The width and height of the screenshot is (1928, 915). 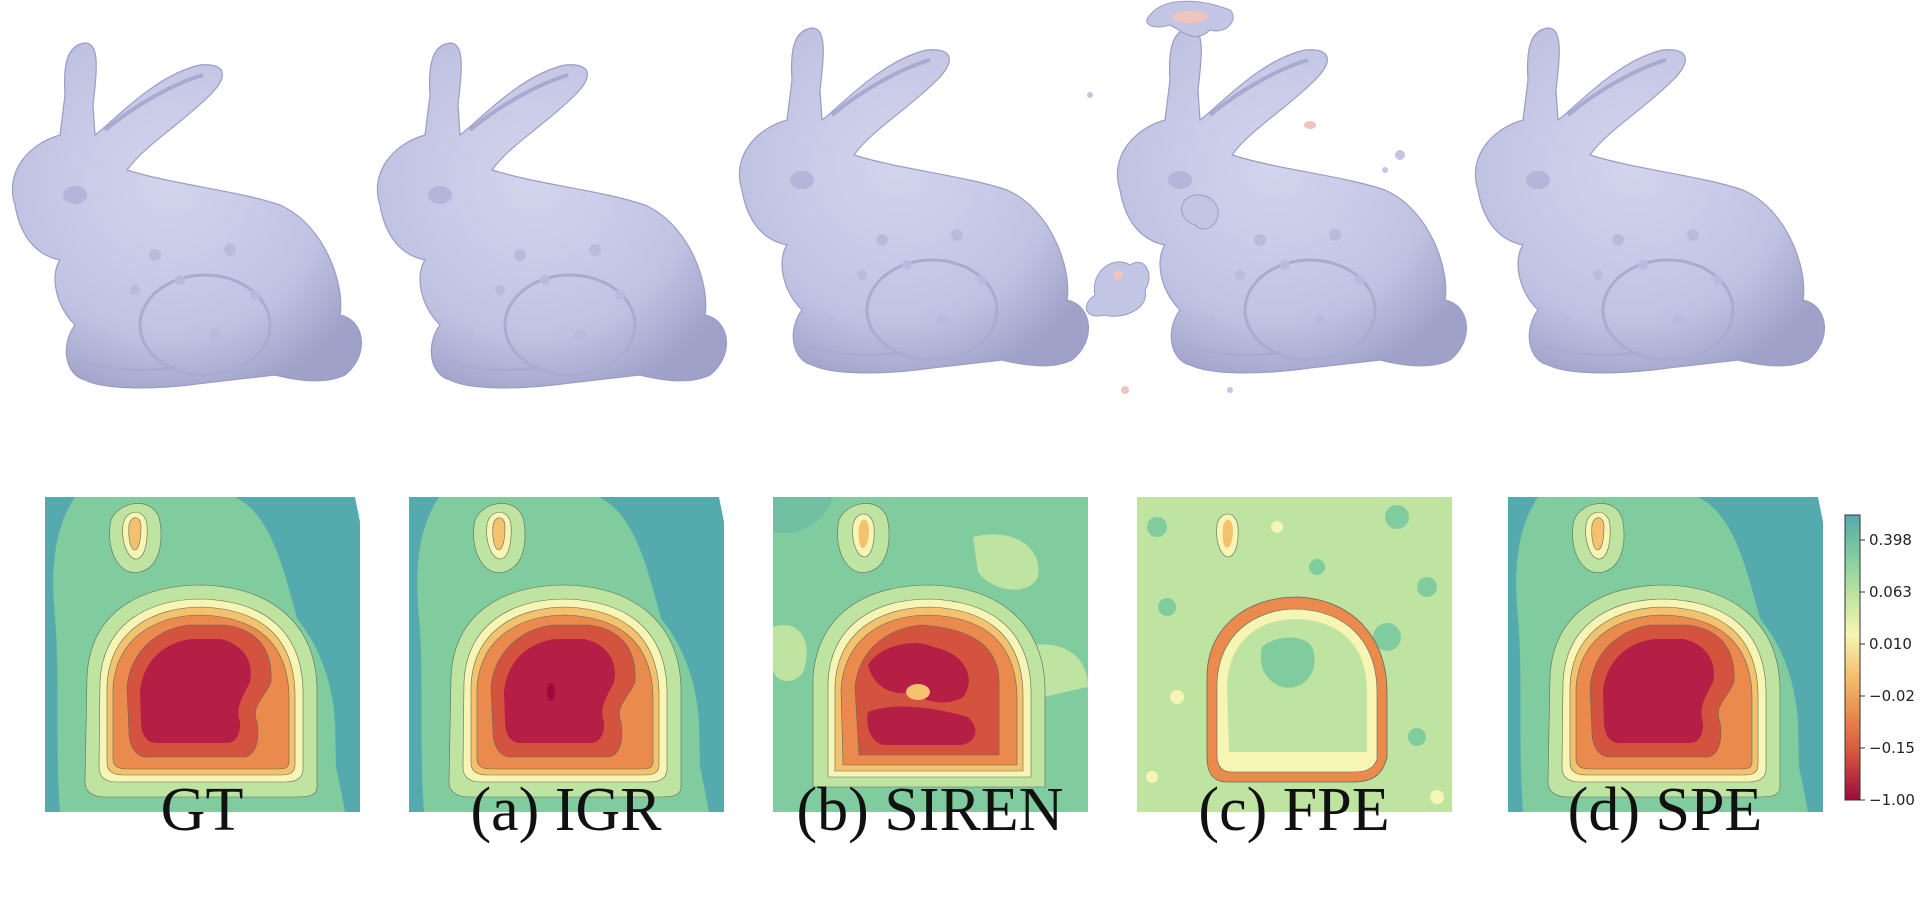 I want to click on caption-igr-prefix: (a), so click(x=505, y=810).